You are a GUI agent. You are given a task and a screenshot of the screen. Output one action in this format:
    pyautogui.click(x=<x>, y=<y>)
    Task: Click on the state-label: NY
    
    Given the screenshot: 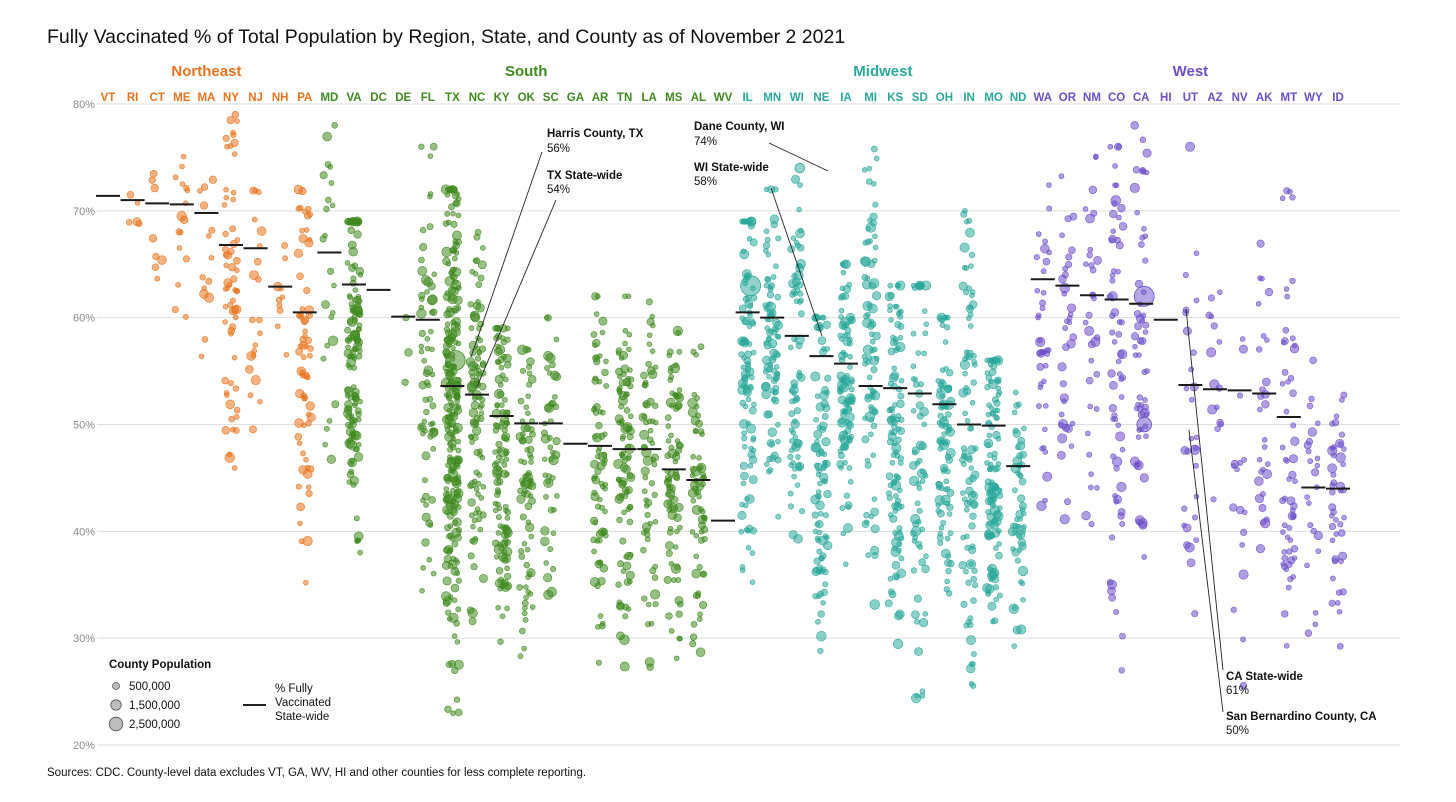 What is the action you would take?
    pyautogui.click(x=231, y=98)
    